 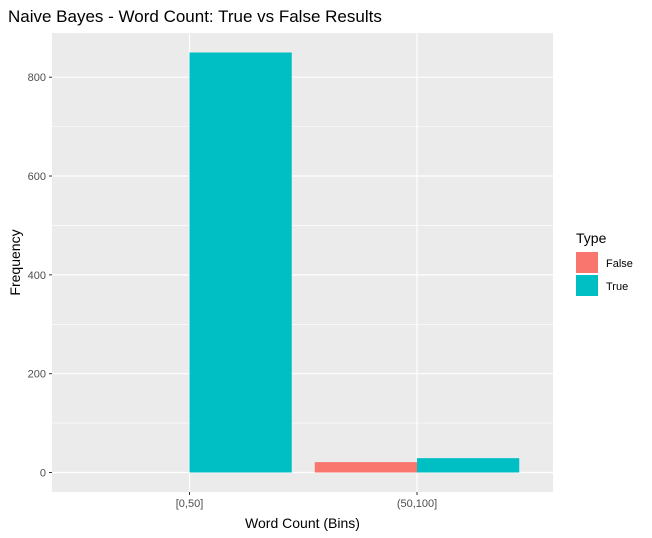 What do you see at coordinates (43, 474) in the screenshot?
I see `y-tick-label: 0` at bounding box center [43, 474].